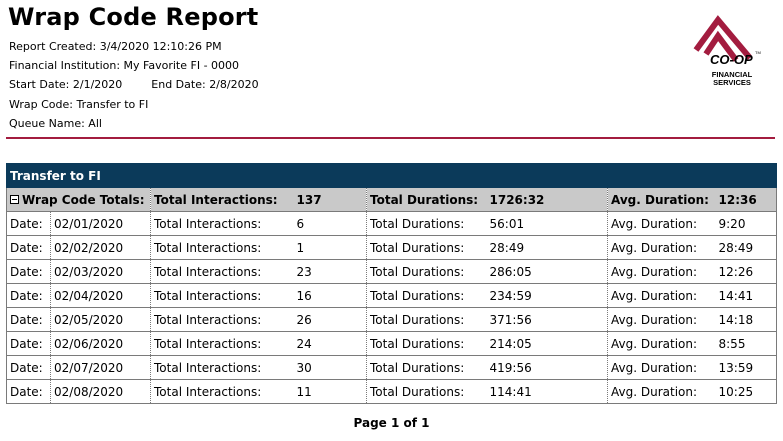  Describe the element at coordinates (746, 367) in the screenshot. I see `avg-duration-value: 13:59` at that location.